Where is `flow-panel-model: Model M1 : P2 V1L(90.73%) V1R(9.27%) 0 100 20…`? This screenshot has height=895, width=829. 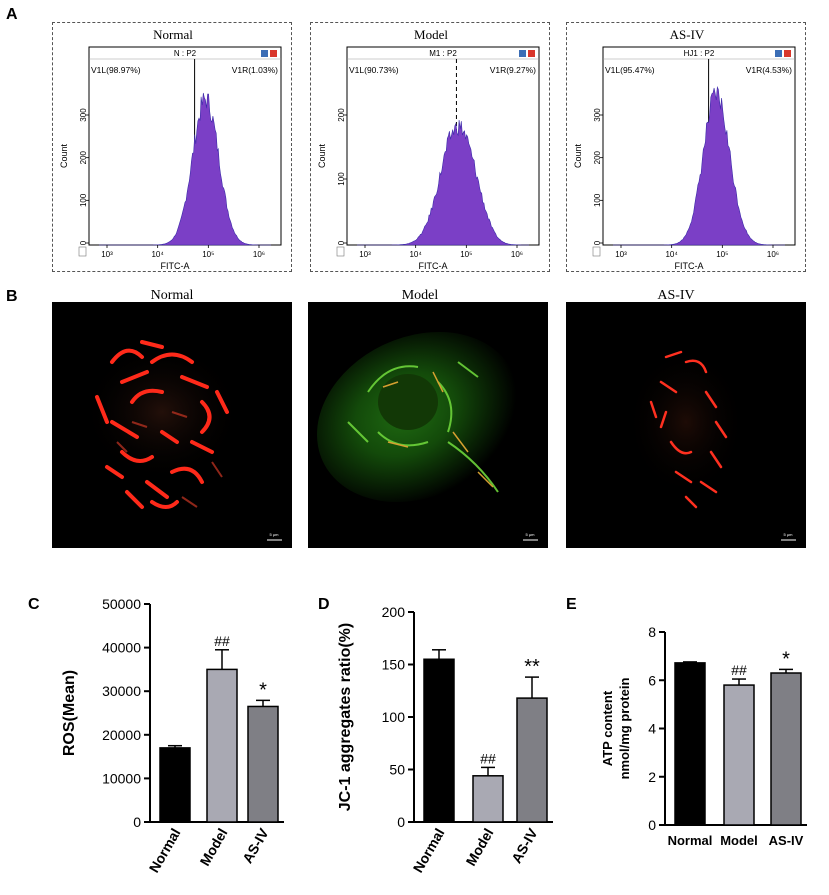
flow-panel-model: Model M1 : P2 V1L(90.73%) V1R(9.27%) 0 100 20… is located at coordinates (430, 147).